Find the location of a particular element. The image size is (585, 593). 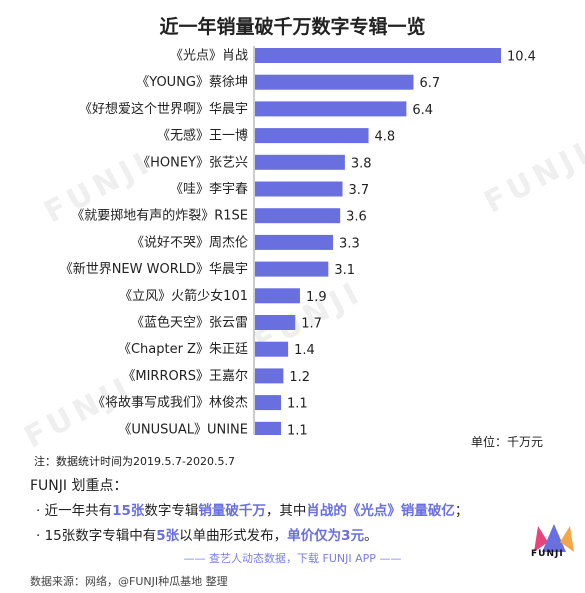

key-point-highlight: 肖战的《光点》销量破亿 is located at coordinates (380, 511).